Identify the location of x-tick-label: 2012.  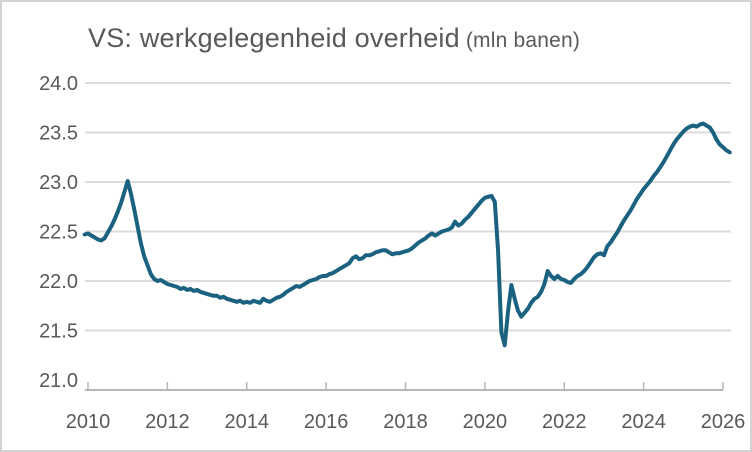
(167, 422).